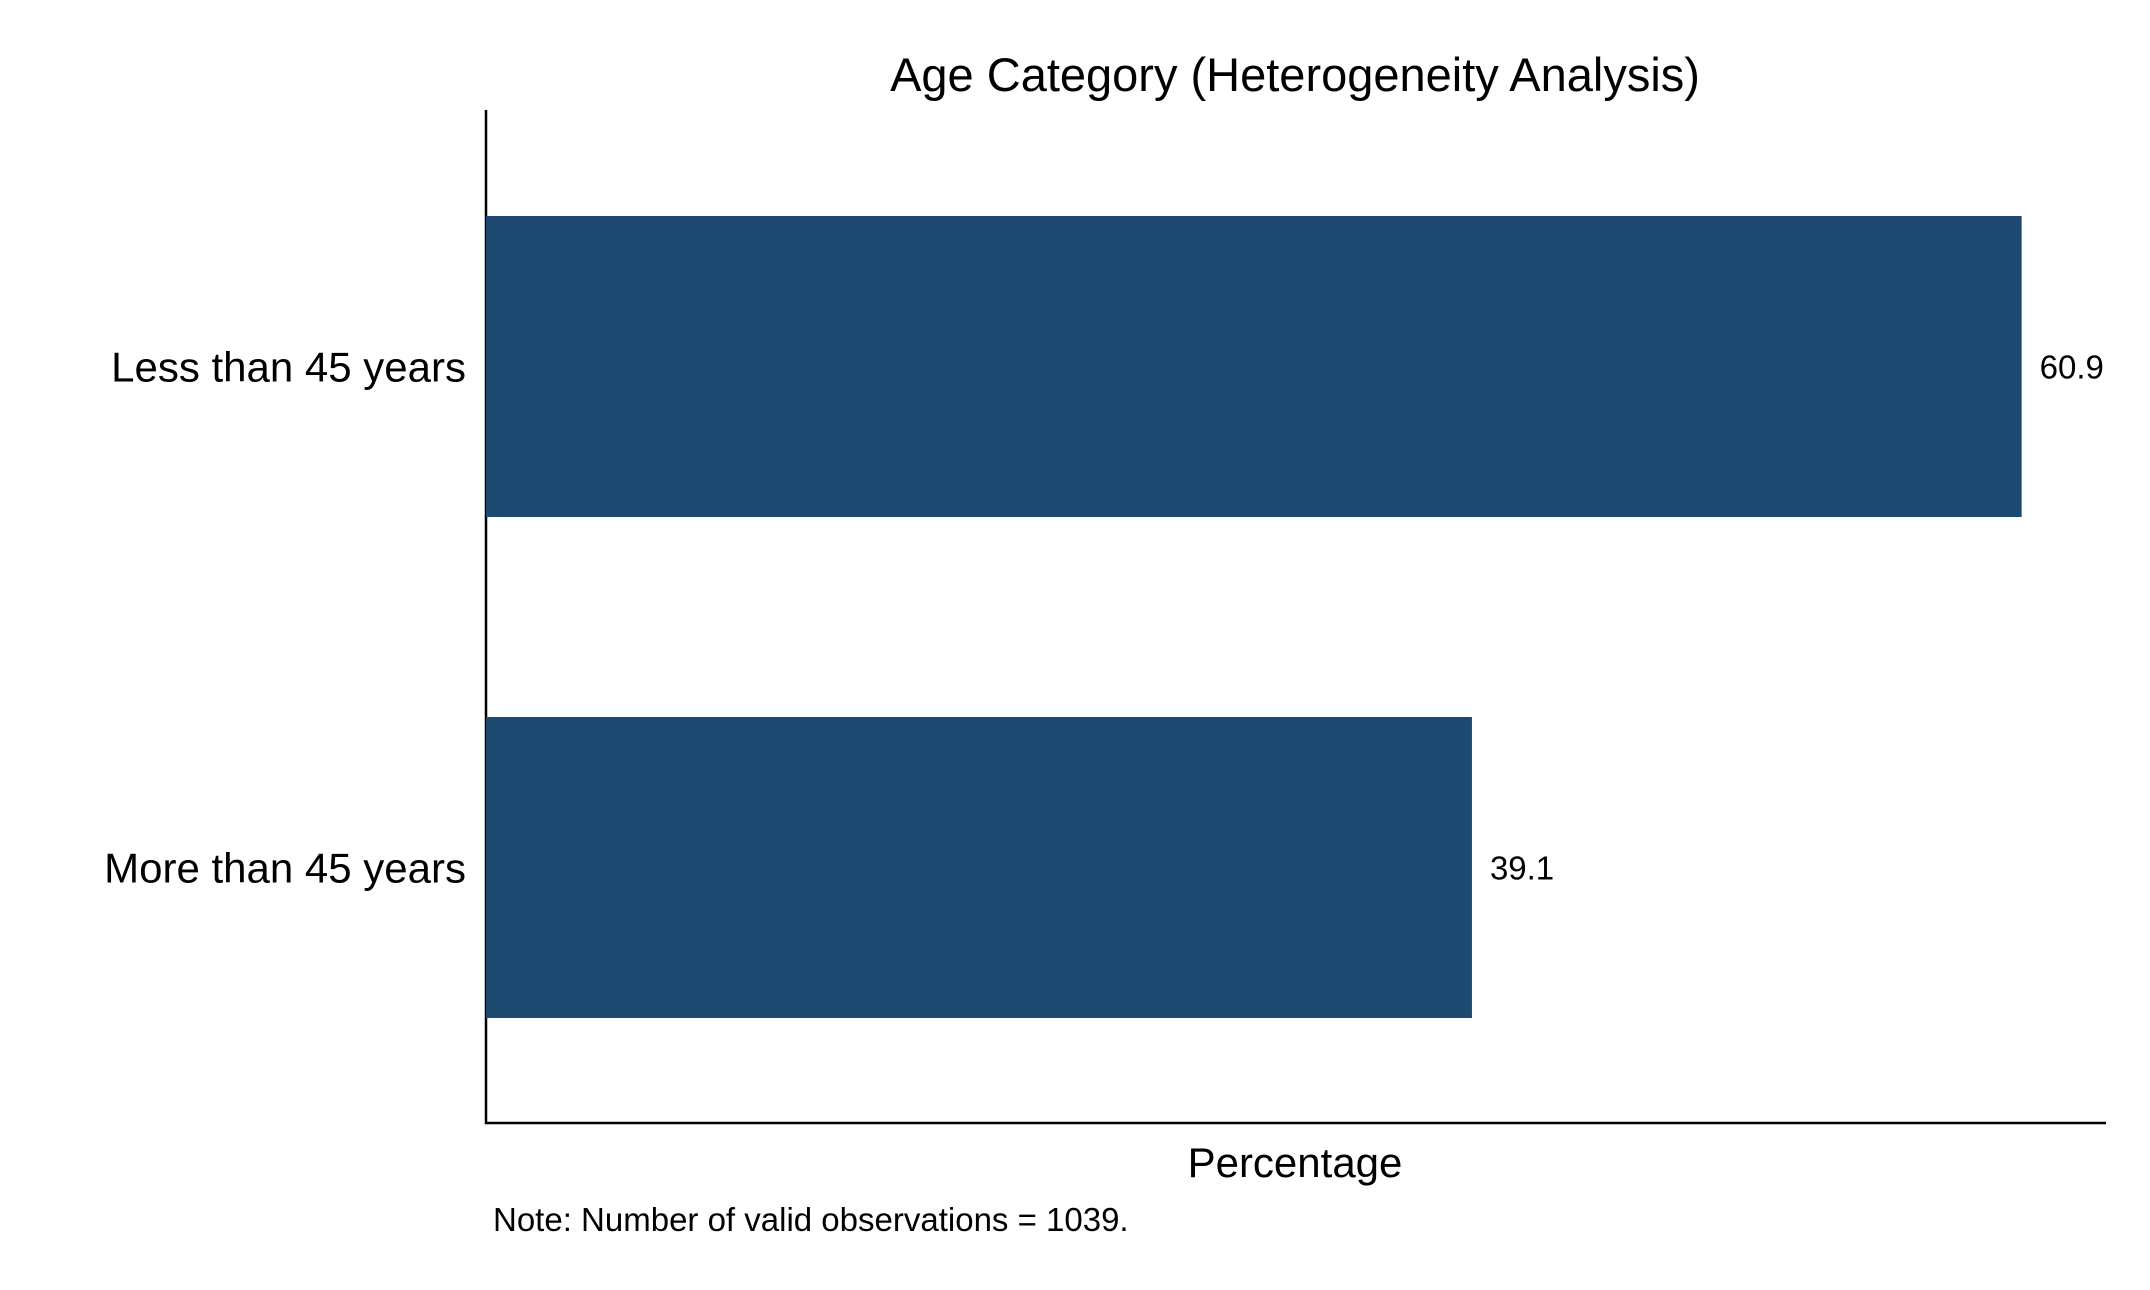  I want to click on x-axis-title: Percentage, so click(1295, 1162).